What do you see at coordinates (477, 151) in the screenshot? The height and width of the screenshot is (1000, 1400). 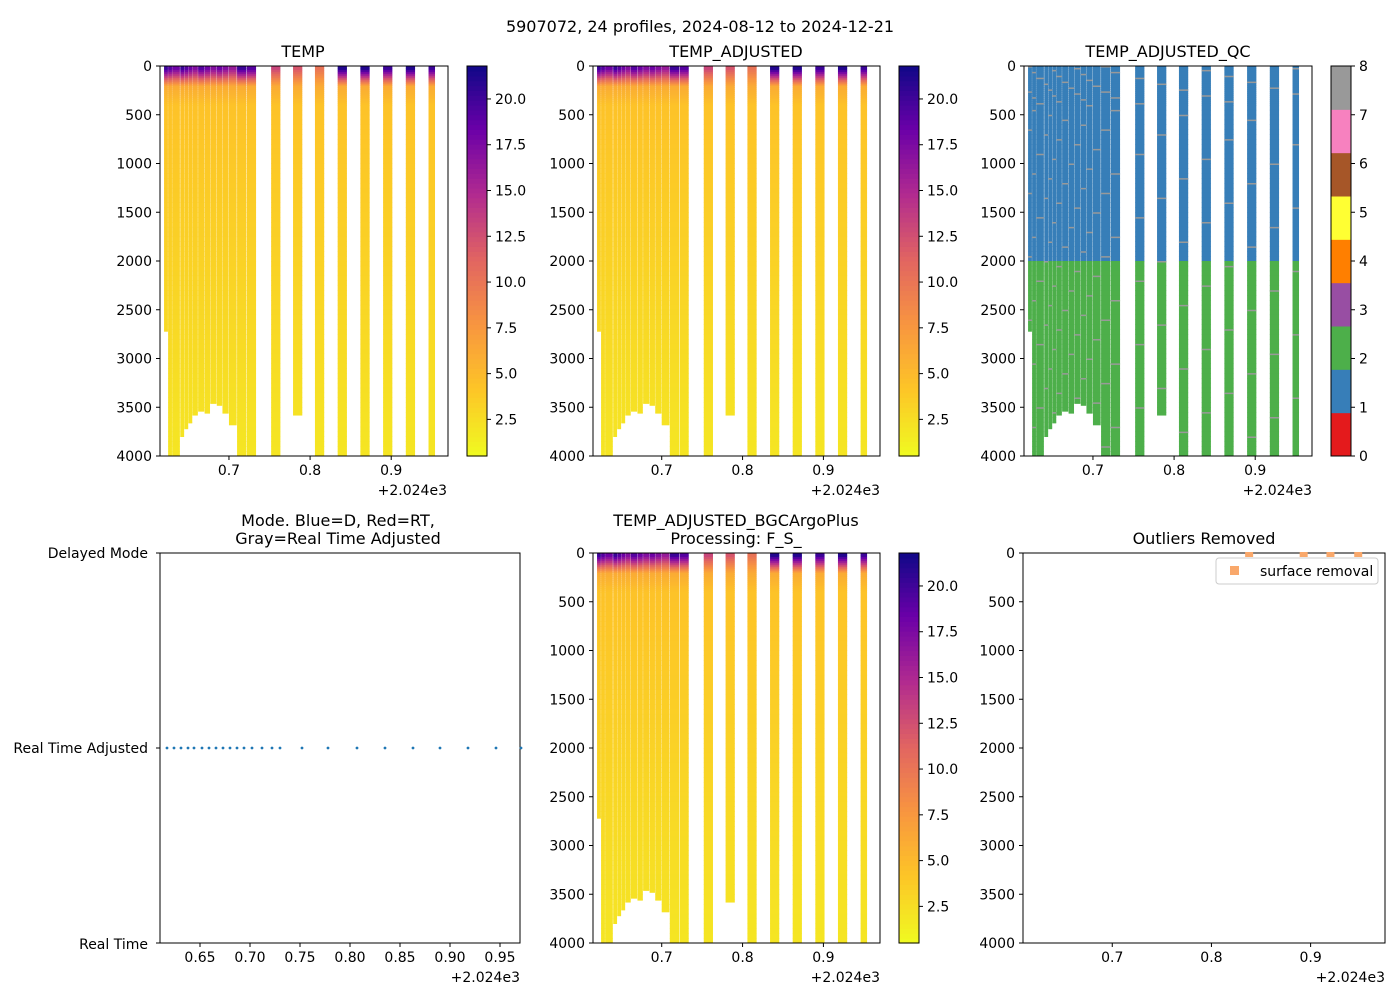 I see `temp-colorbar-cell` at bounding box center [477, 151].